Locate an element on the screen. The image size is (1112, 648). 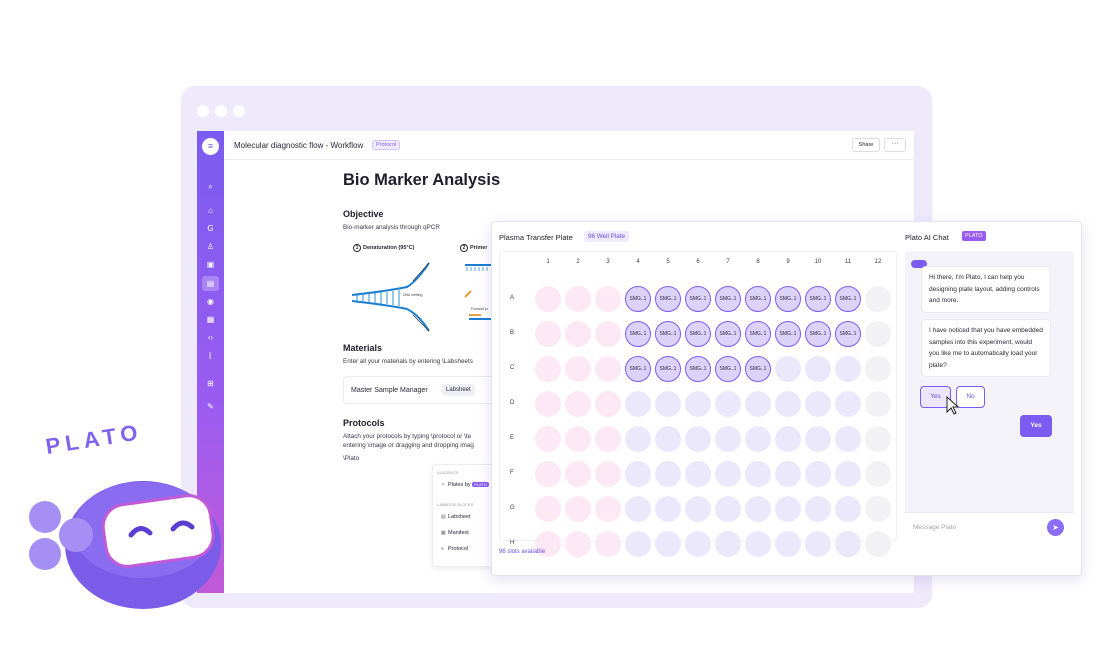
send-icon: ➤ is located at coordinates (1055, 527).